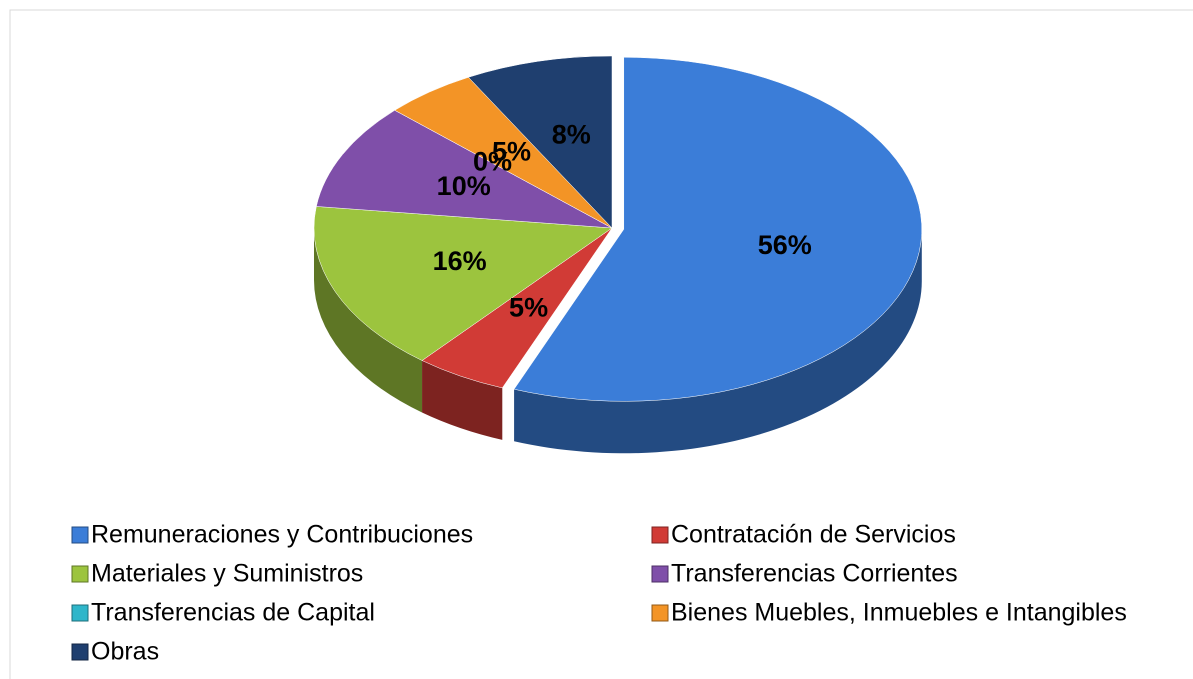 This screenshot has height=679, width=1193. What do you see at coordinates (233, 613) in the screenshot?
I see `legend-label: Transferencias de Capital` at bounding box center [233, 613].